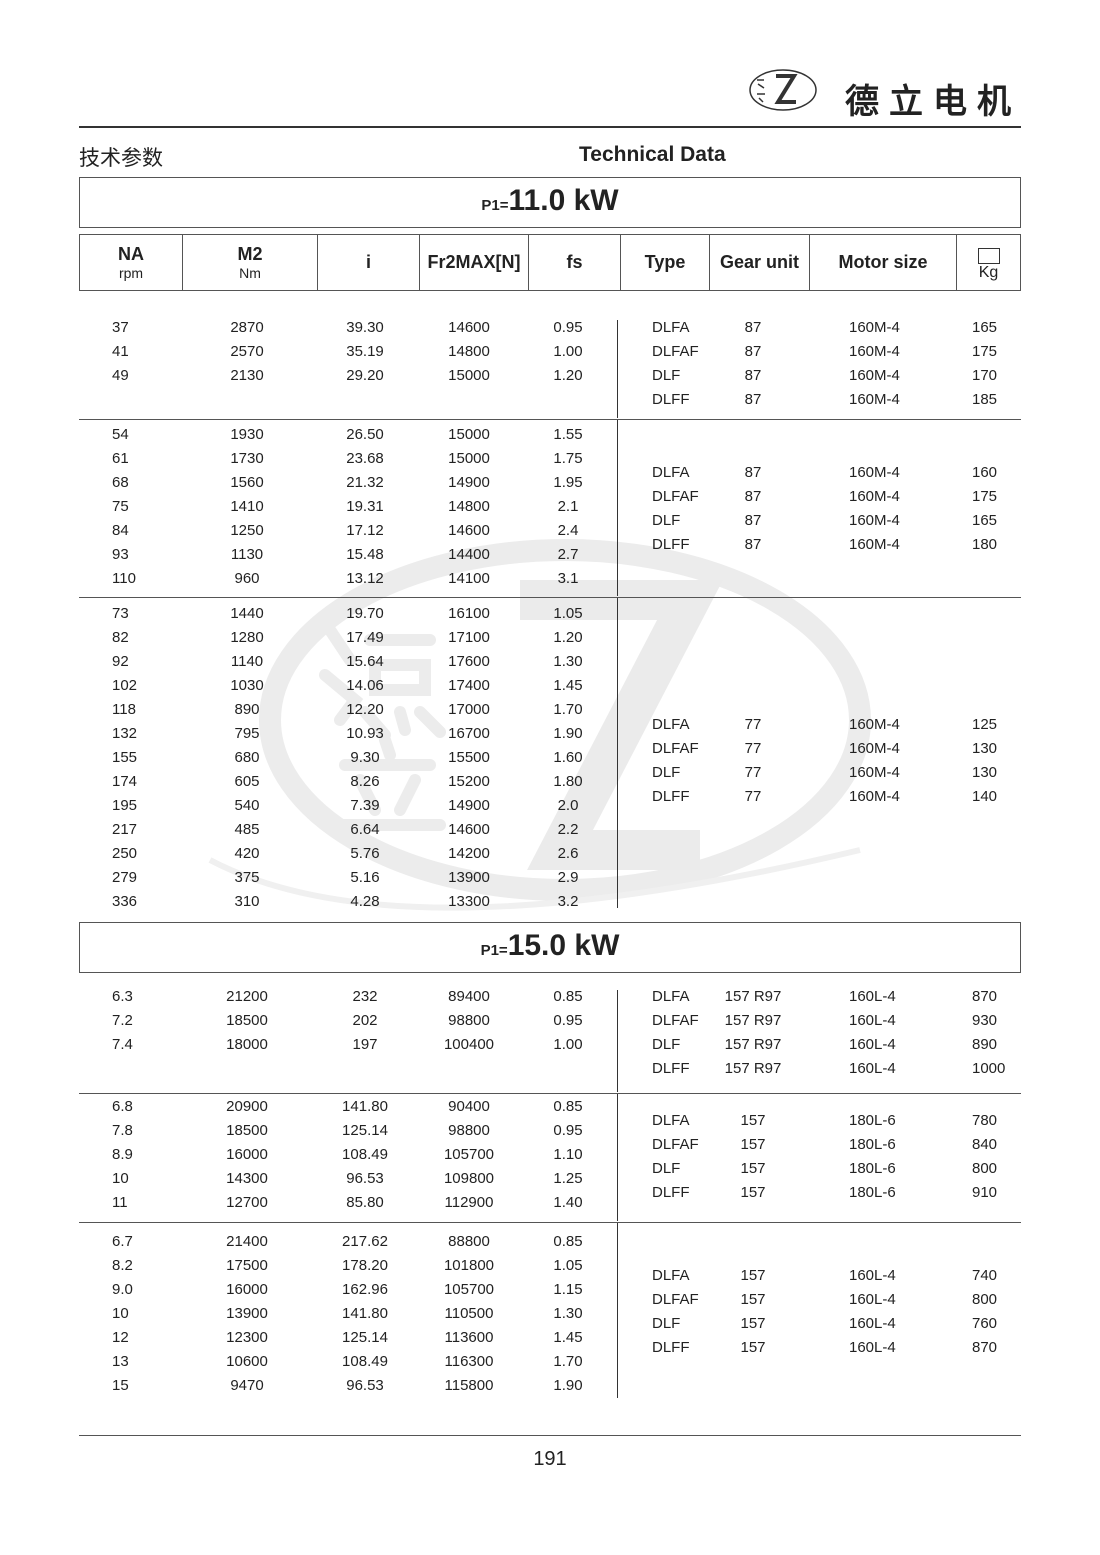 Image resolution: width=1100 pixels, height=1555 pixels. Describe the element at coordinates (120, 1202) in the screenshot. I see `cell-na: 11` at that location.